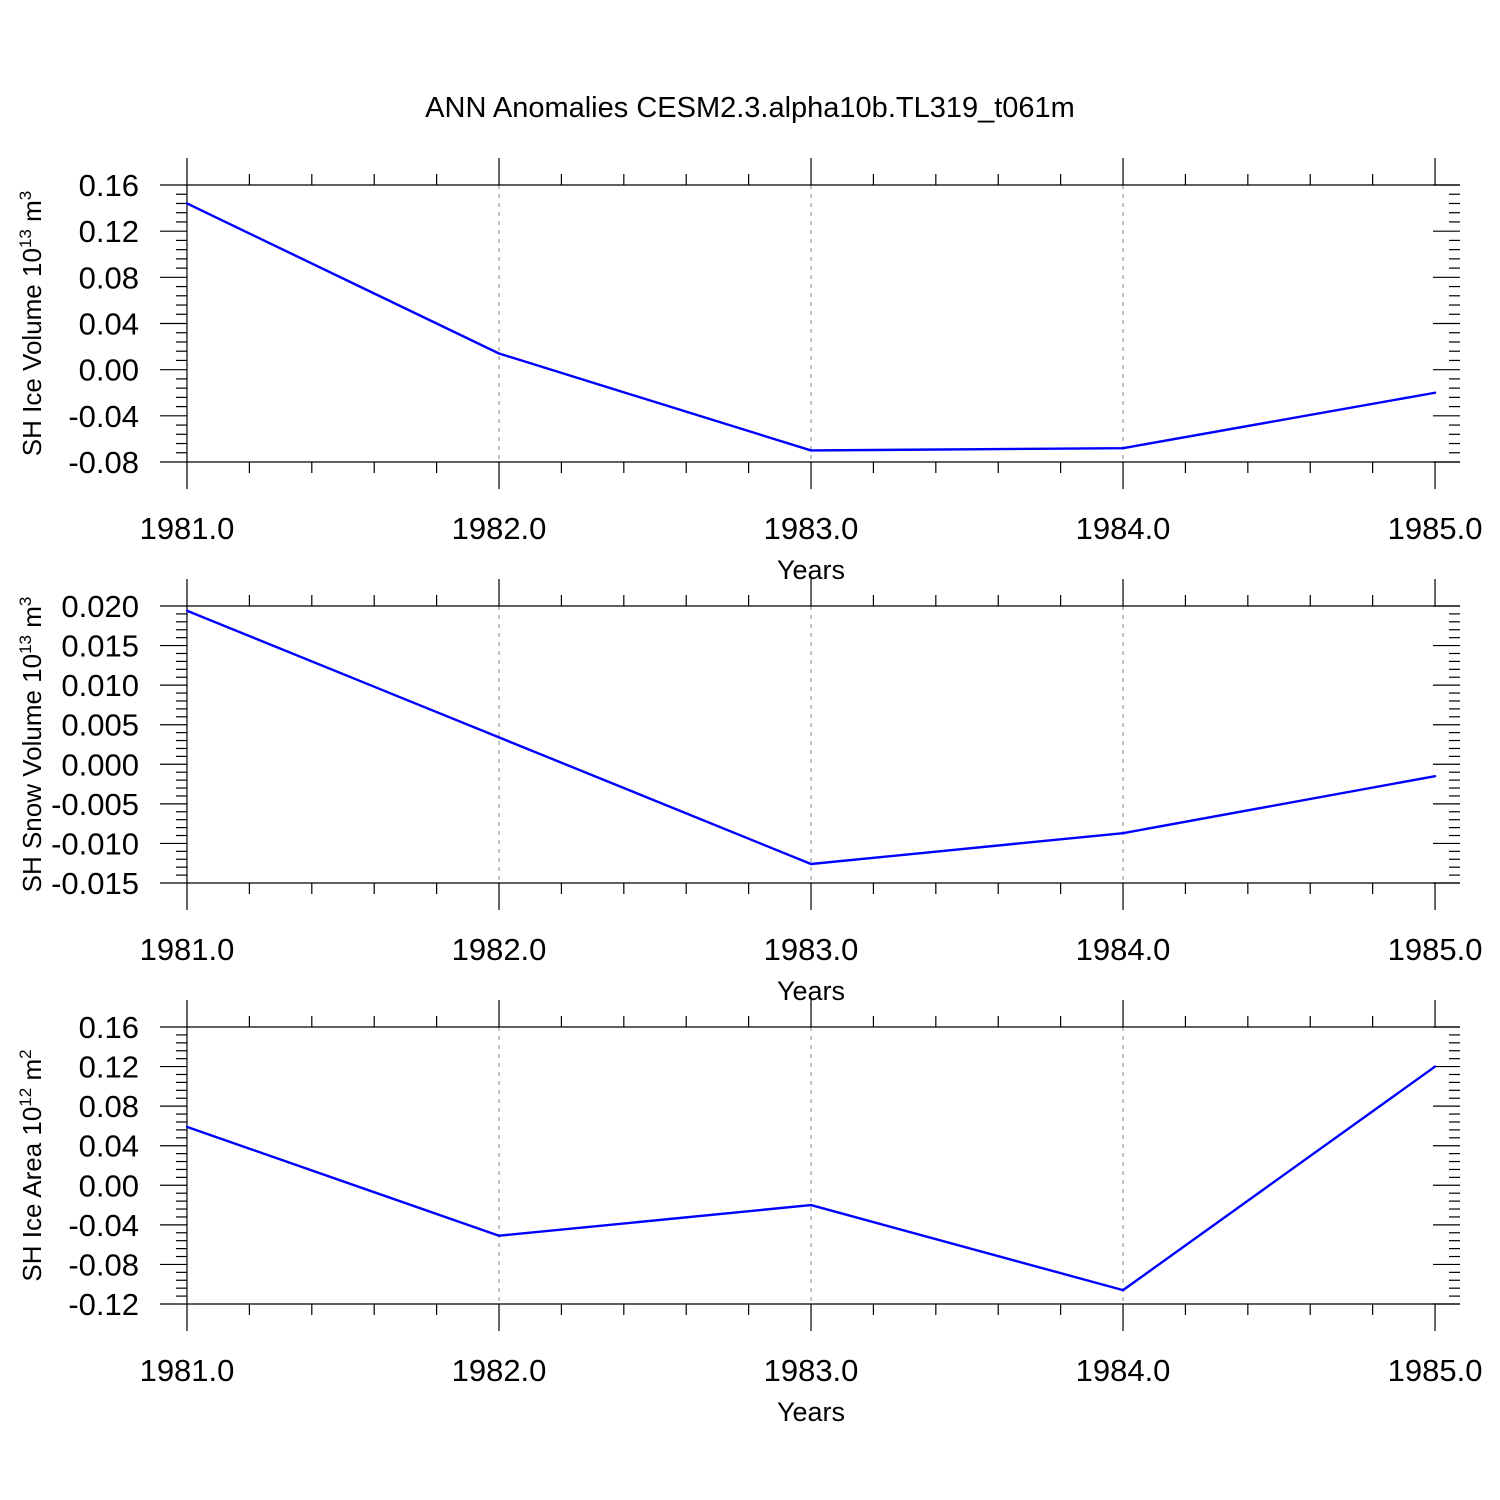 The width and height of the screenshot is (1500, 1500). Describe the element at coordinates (95, 843) in the screenshot. I see `y-tick-label: -0.010` at that location.